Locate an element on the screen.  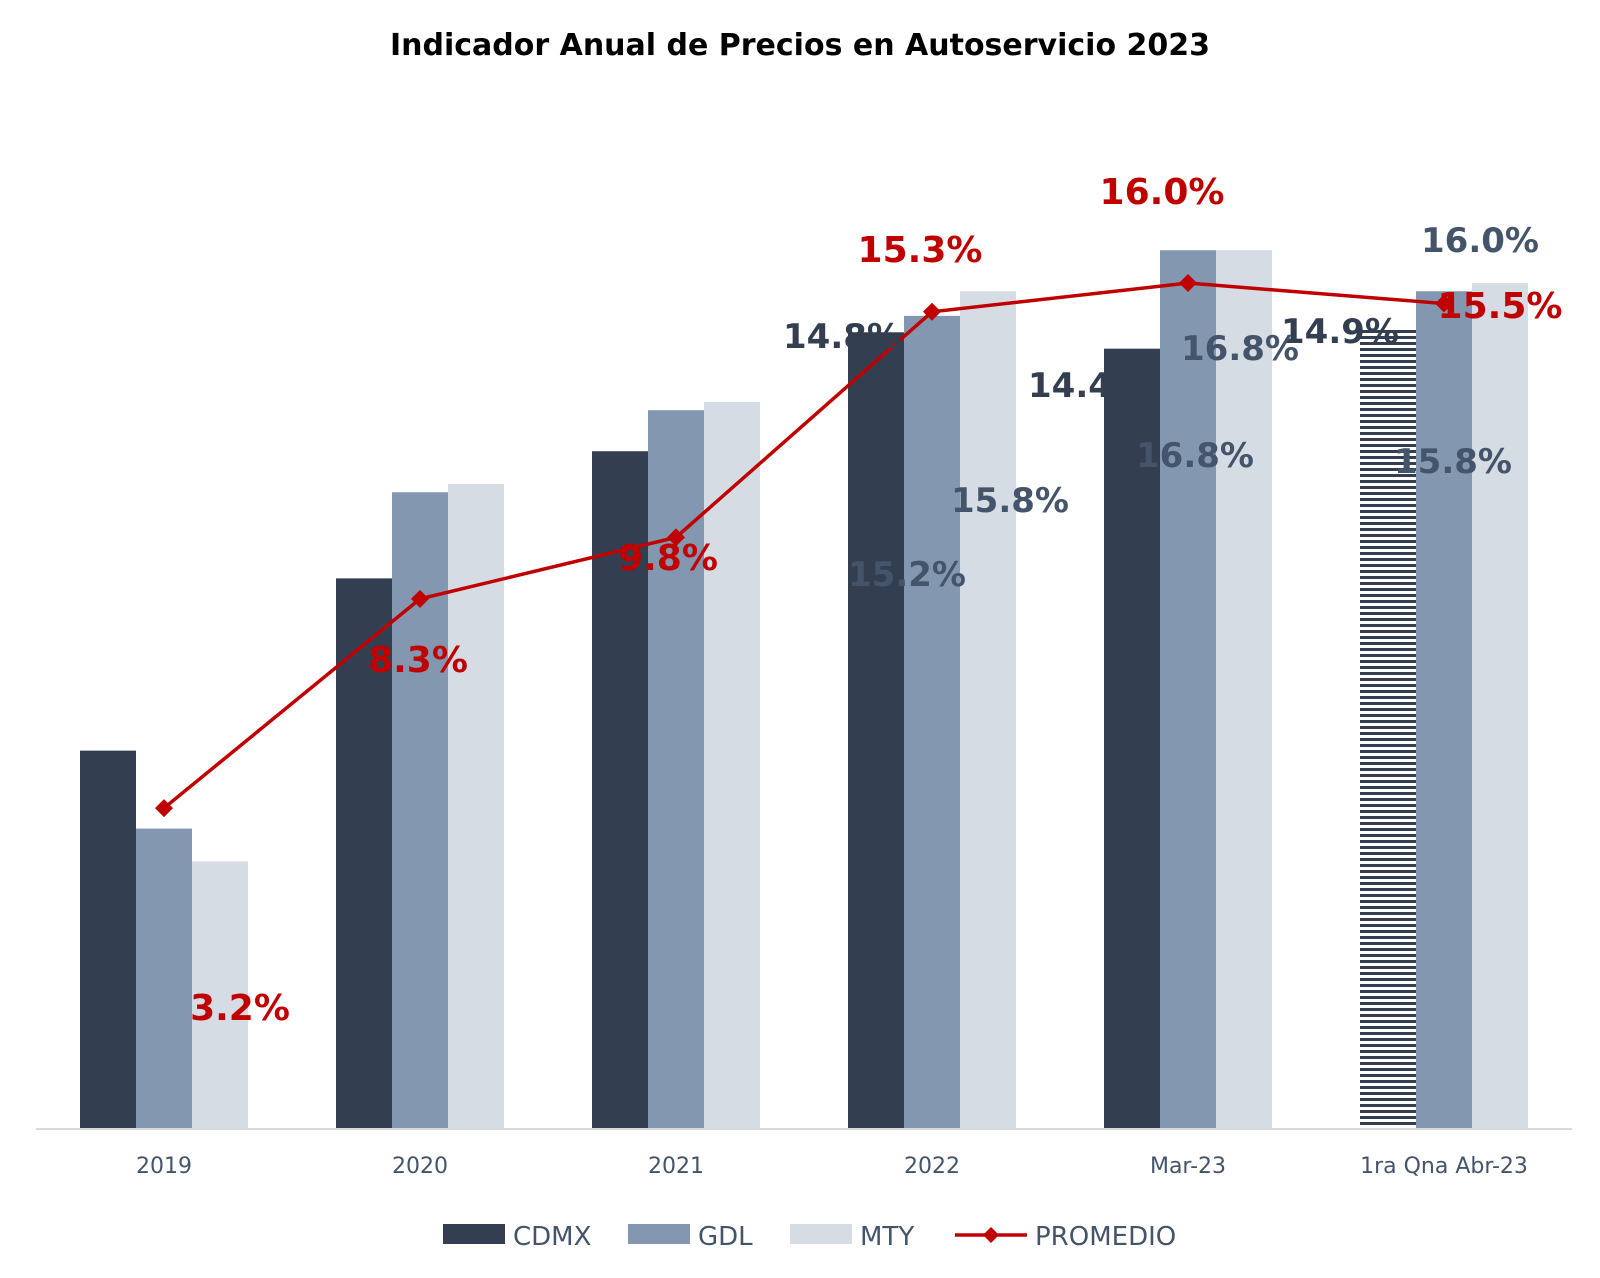
data-label-promedio-2021: 9.8% is located at coordinates (668, 558).